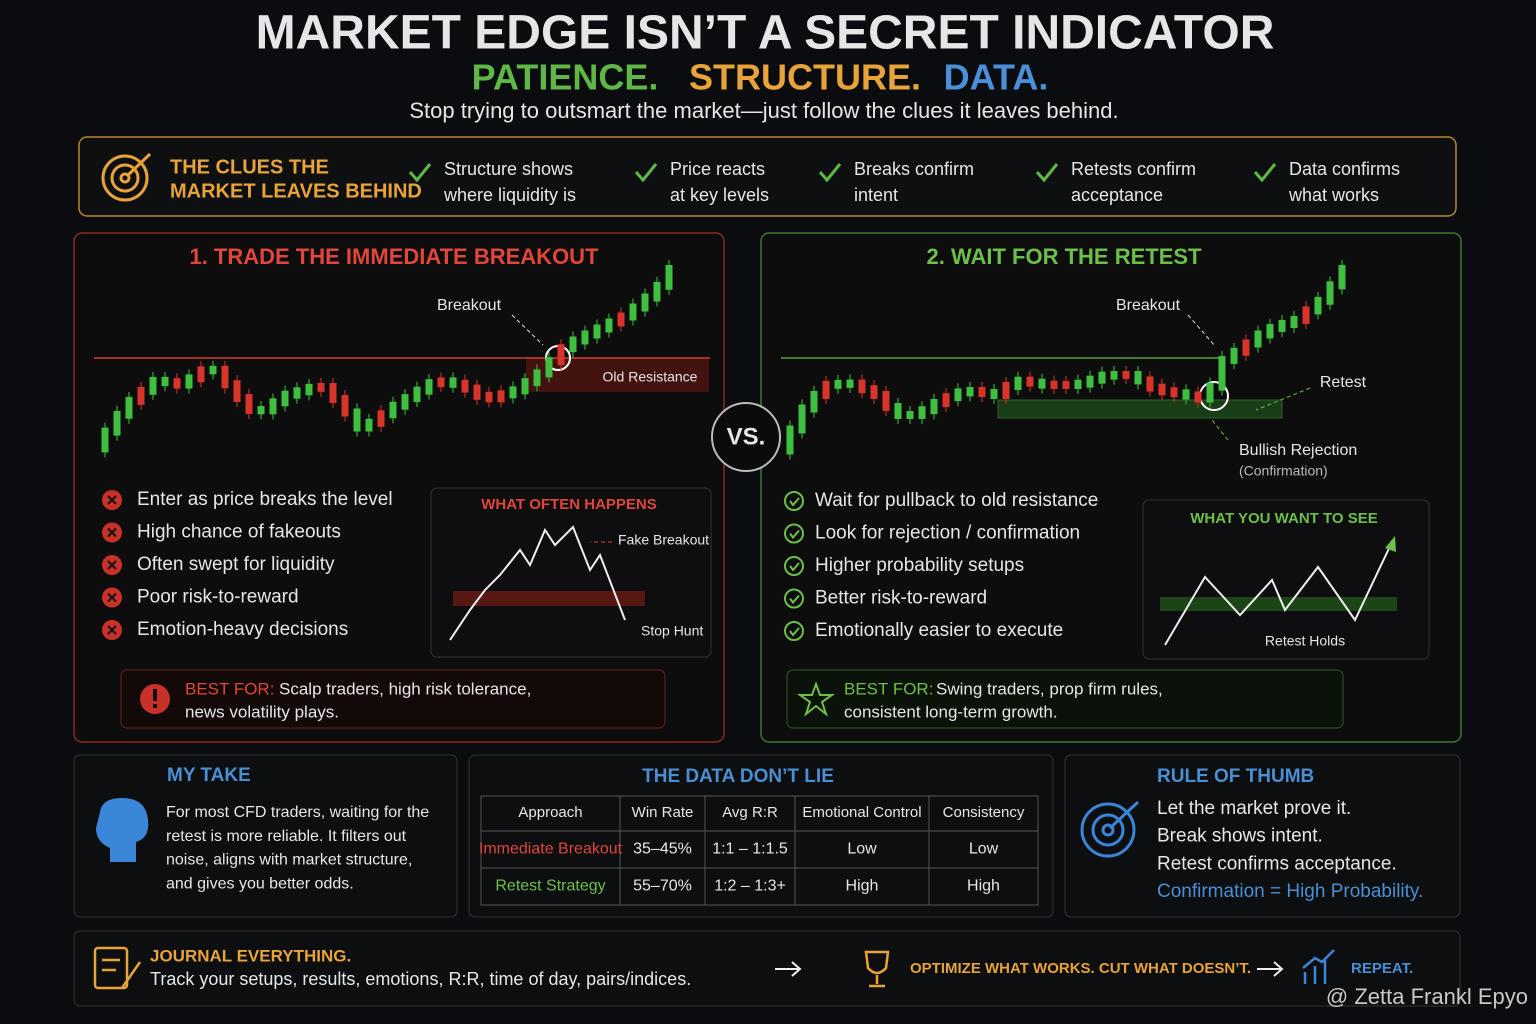  Describe the element at coordinates (1064, 256) in the screenshot. I see `panel-title: 2. WAIT FOR THE RETEST` at that location.